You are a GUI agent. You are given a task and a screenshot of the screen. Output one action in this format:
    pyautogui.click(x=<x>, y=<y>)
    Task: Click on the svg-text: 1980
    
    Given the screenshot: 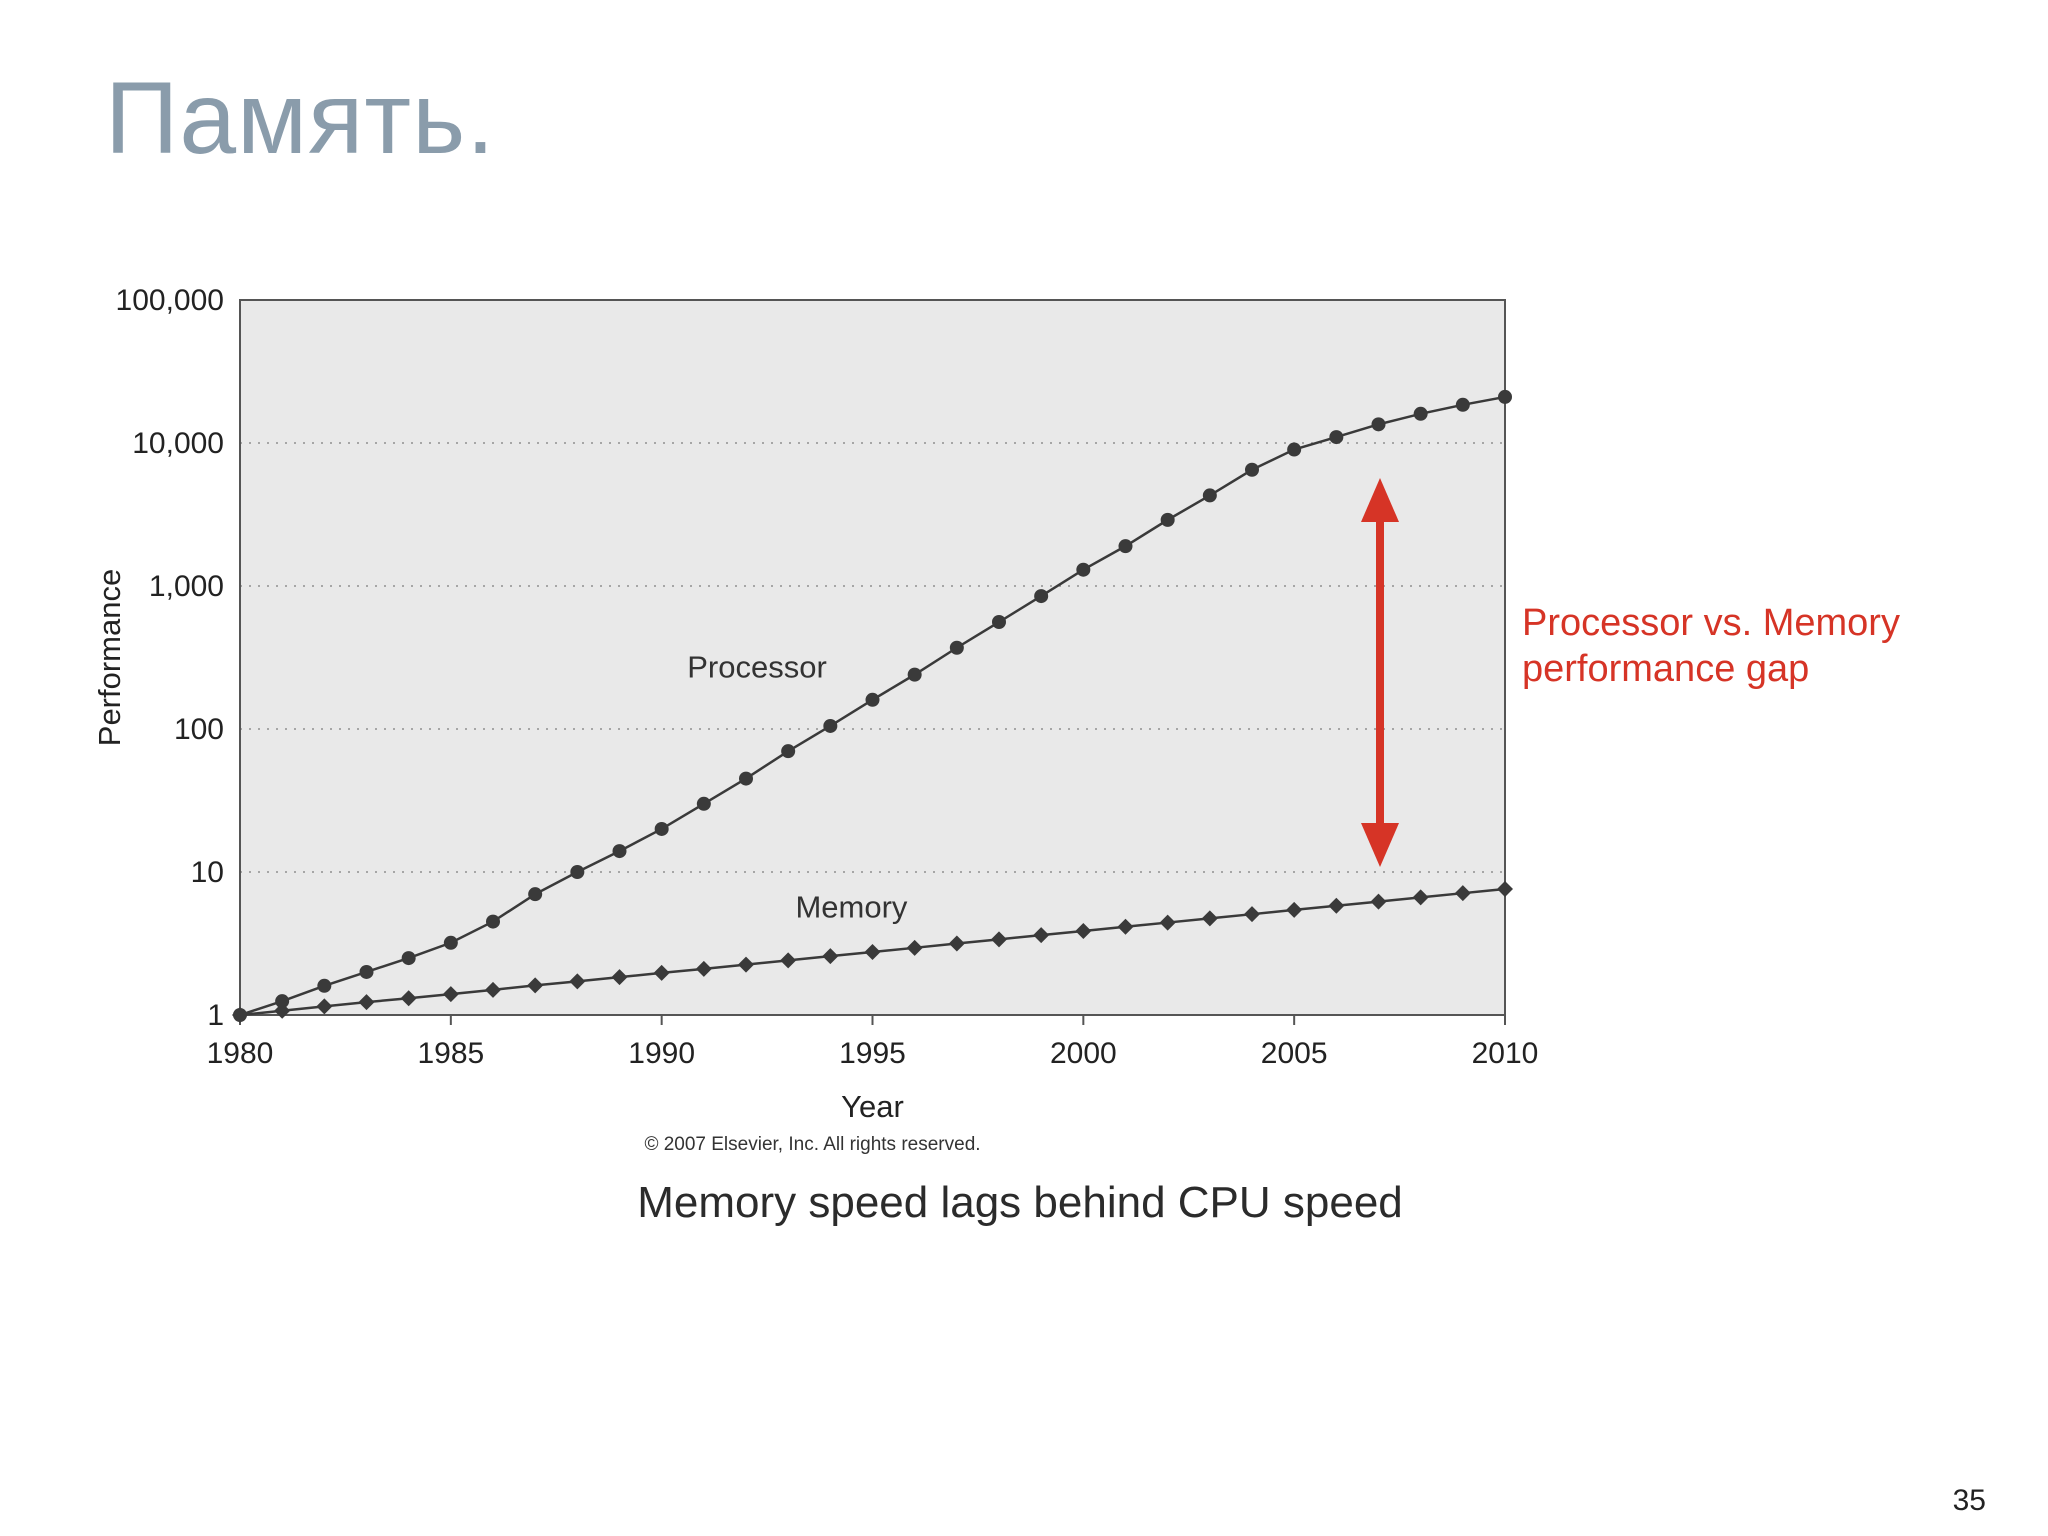 What is the action you would take?
    pyautogui.click(x=240, y=1053)
    